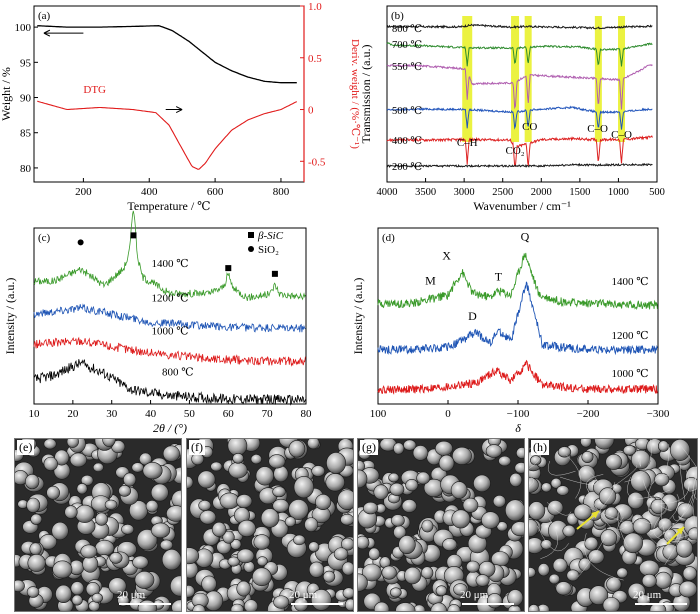 This screenshot has width=700, height=614. I want to click on sio2-marker, so click(80, 242).